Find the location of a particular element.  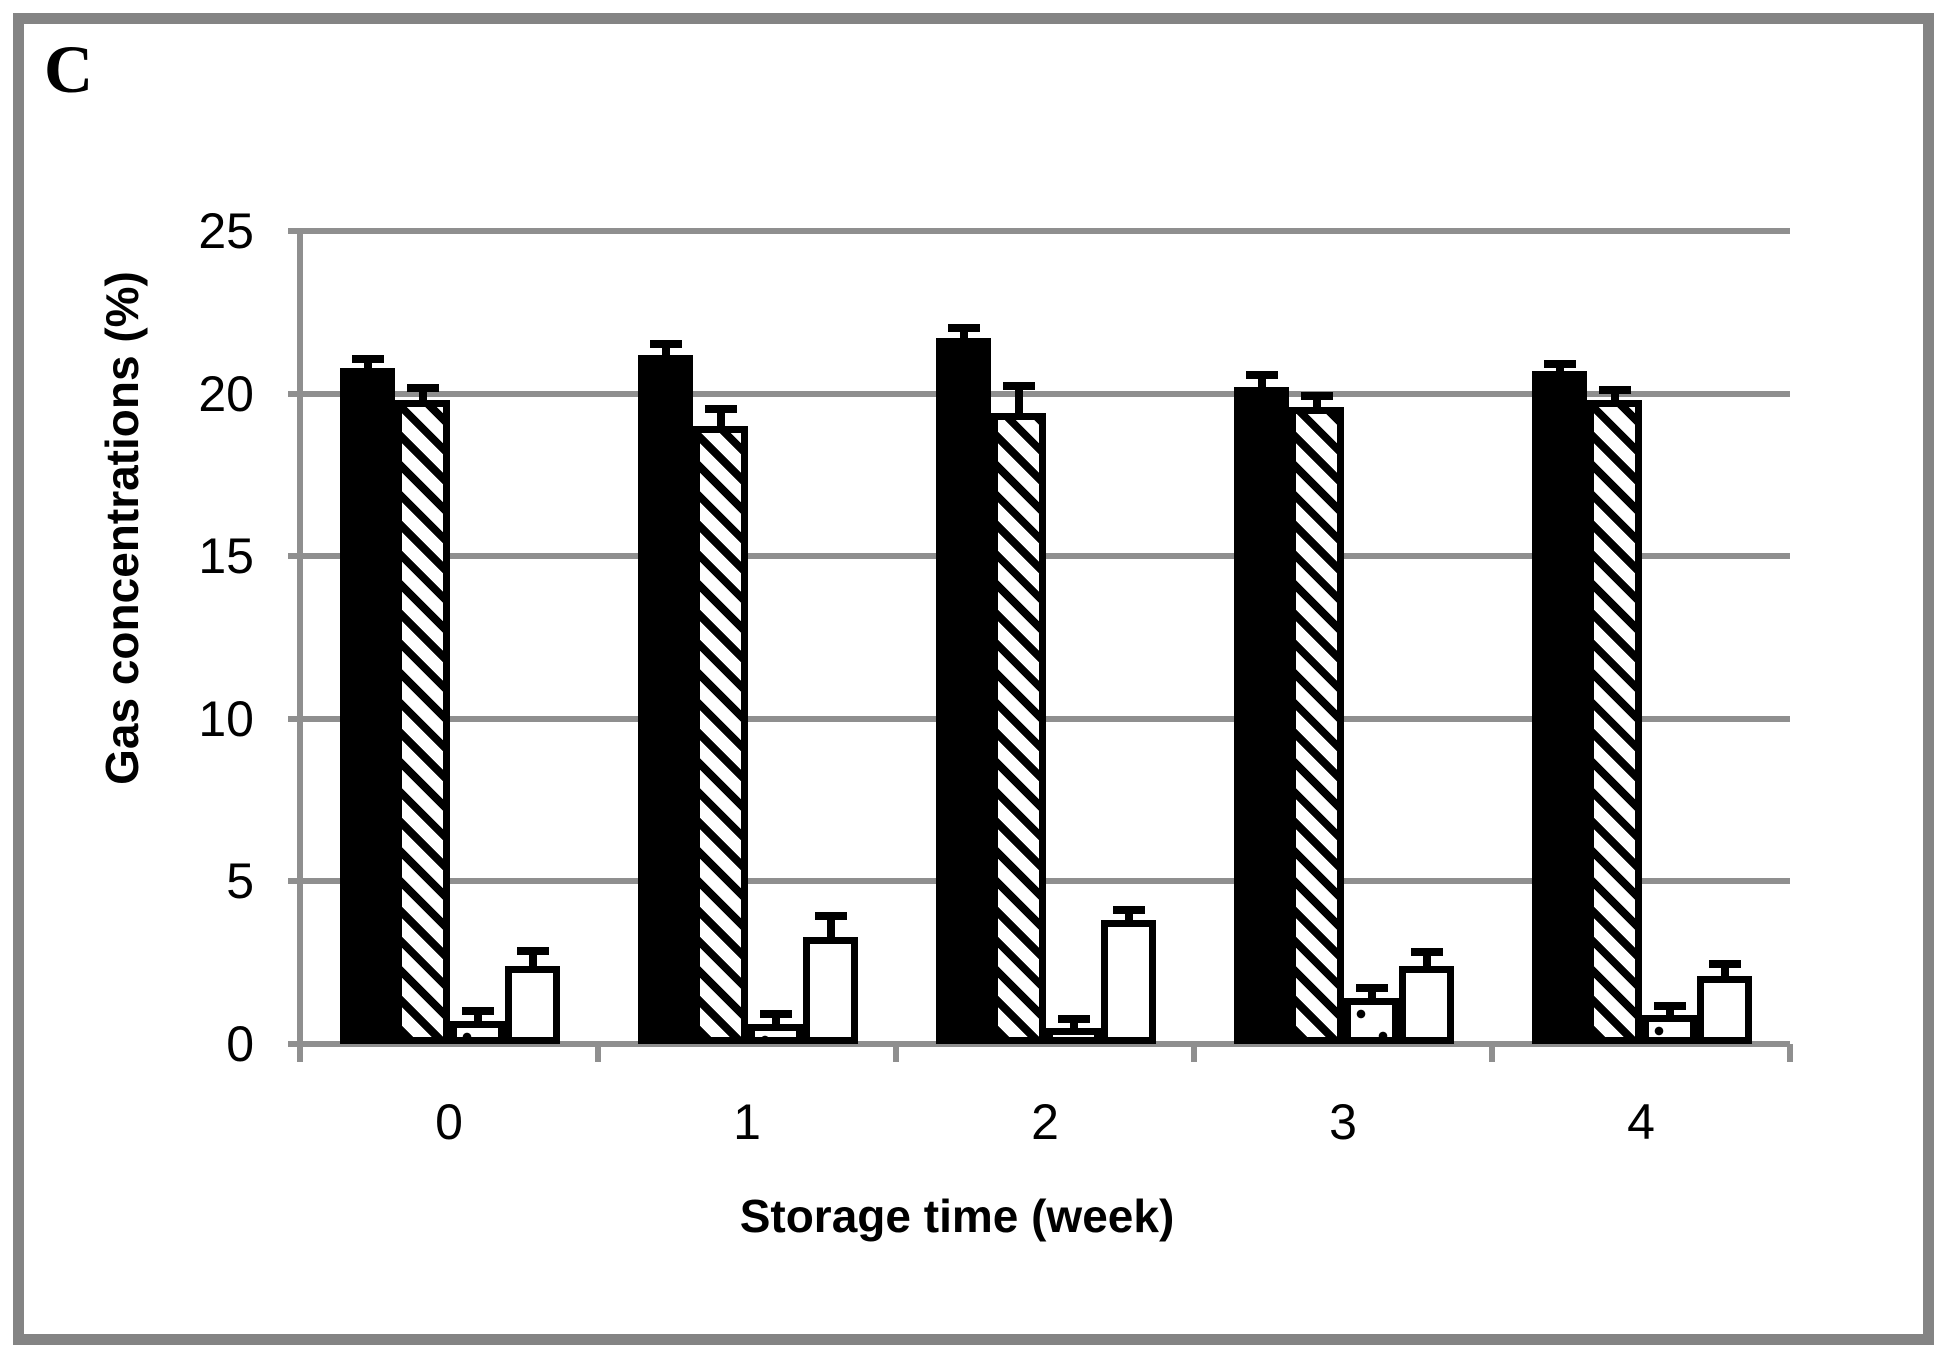

y-tick-label: 5 is located at coordinates (240, 881).